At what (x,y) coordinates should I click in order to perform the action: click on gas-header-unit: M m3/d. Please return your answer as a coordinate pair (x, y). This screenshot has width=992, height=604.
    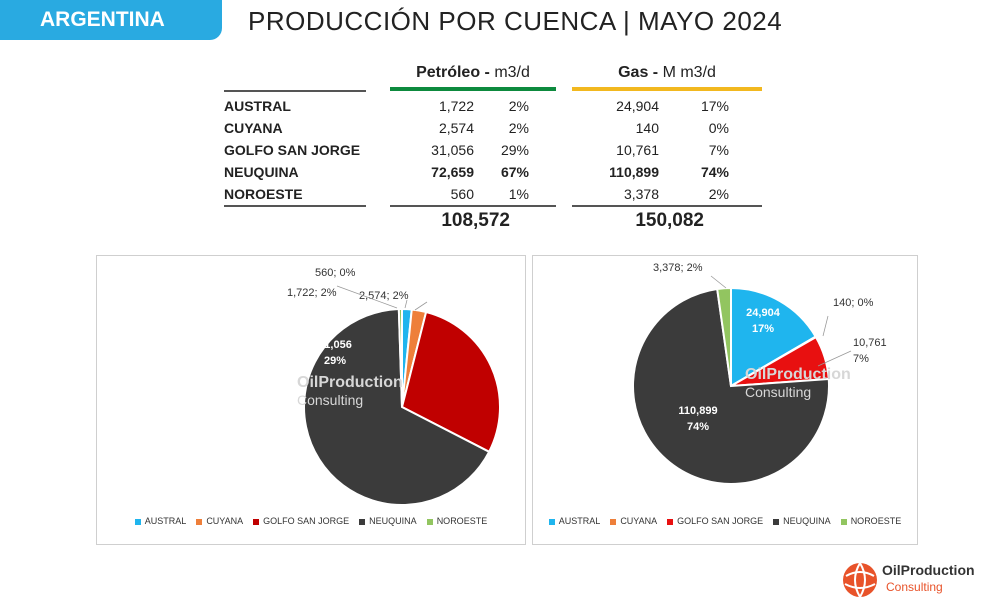
    Looking at the image, I should click on (689, 72).